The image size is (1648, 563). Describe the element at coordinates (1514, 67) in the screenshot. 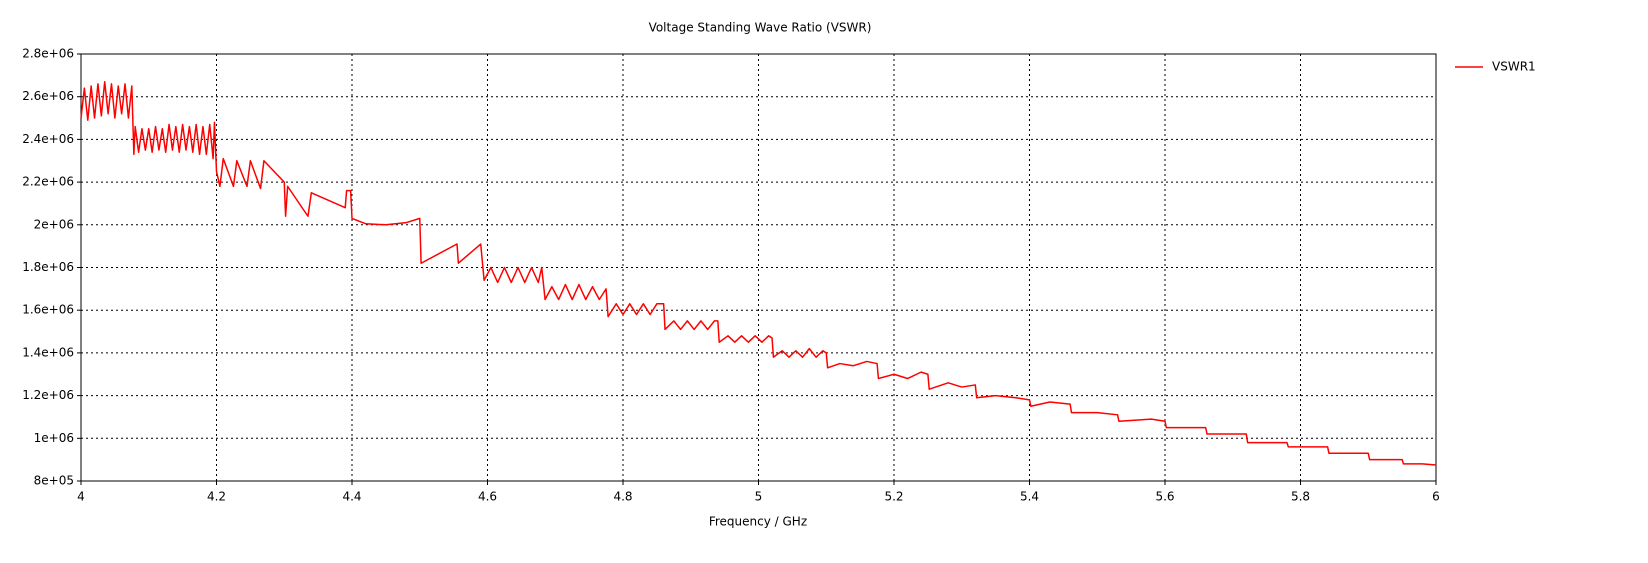

I see `legend-label: VSWR1` at that location.